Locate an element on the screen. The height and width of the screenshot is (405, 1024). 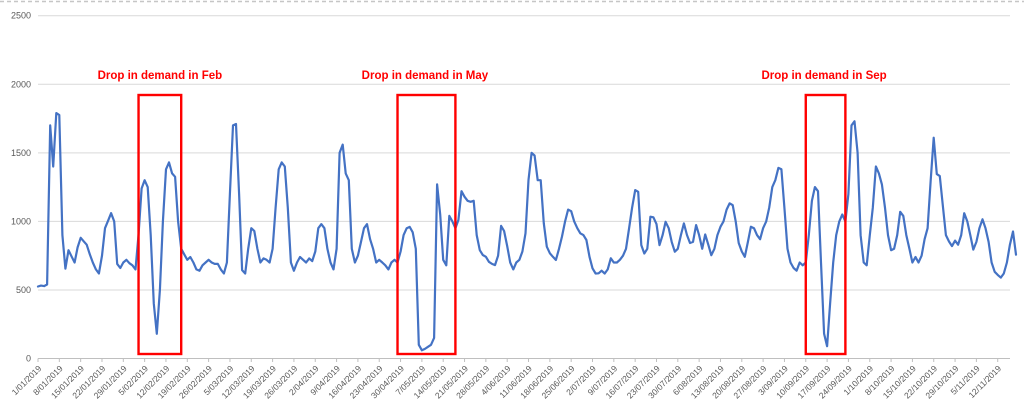
y-axis-tick-label: 2000 is located at coordinates (21, 84).